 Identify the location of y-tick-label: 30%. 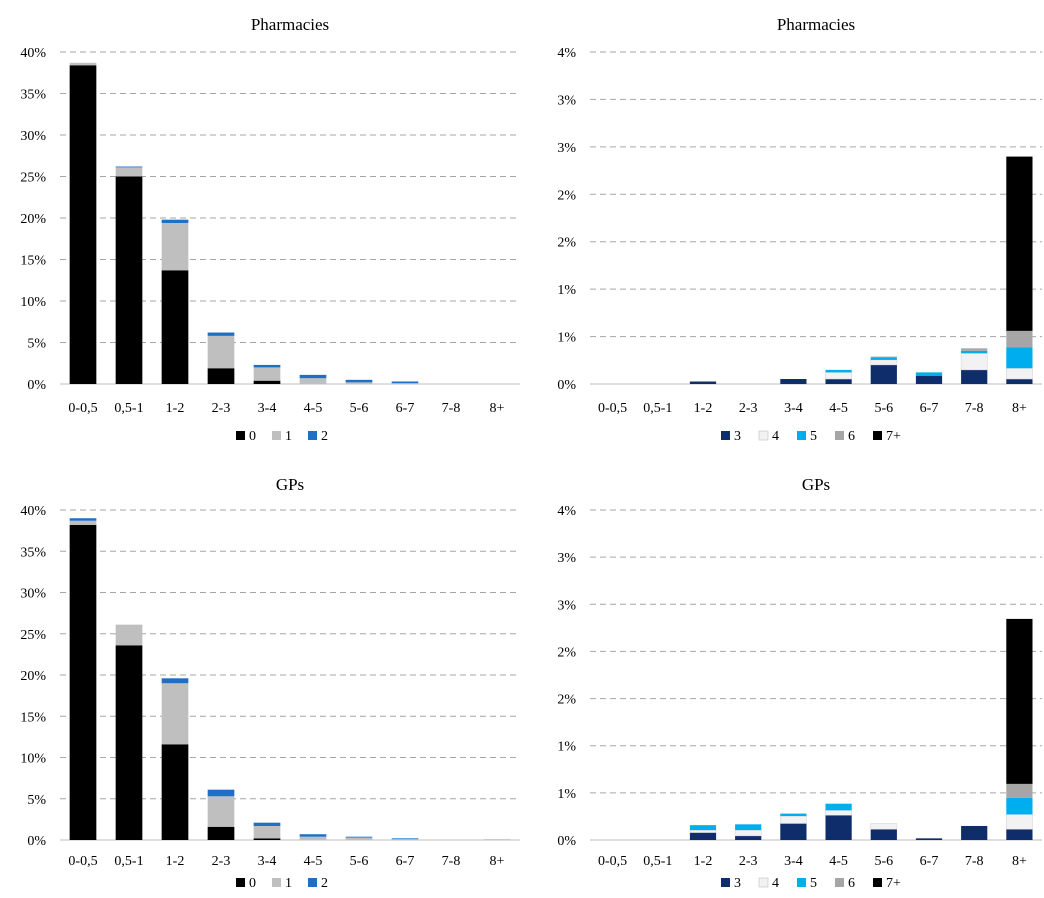
(33, 594).